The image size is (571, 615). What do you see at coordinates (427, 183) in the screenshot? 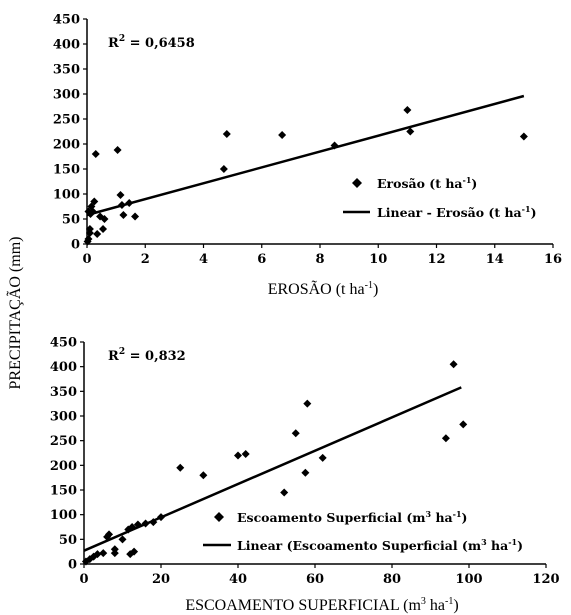
I see `legend-entry-points: Erosão (t ha-1)` at bounding box center [427, 183].